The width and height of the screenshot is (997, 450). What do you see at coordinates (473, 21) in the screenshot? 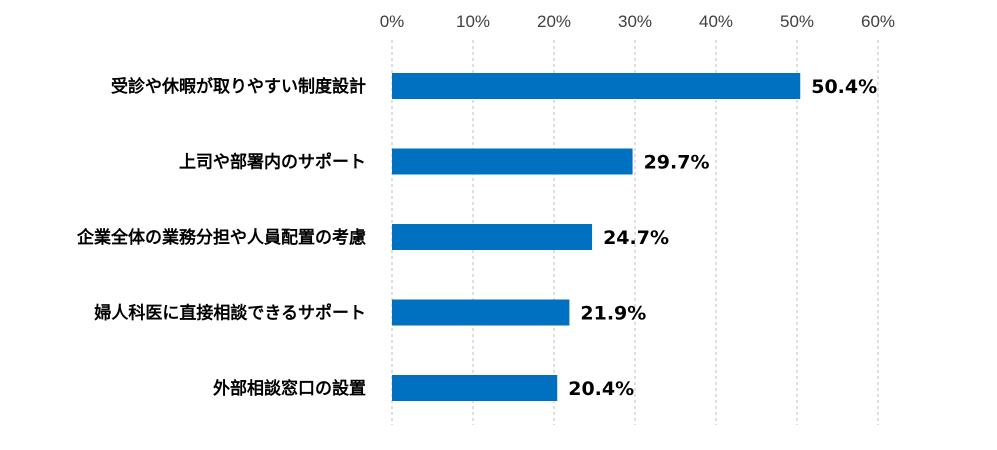
I see `x-tick-label: 10%` at bounding box center [473, 21].